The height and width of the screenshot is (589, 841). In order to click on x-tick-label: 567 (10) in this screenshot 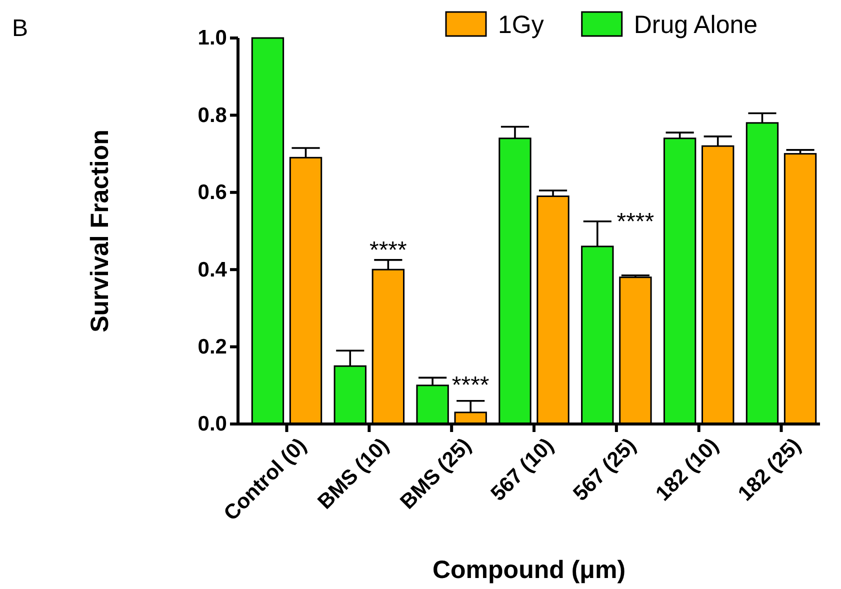, I will do `click(522, 470)`.